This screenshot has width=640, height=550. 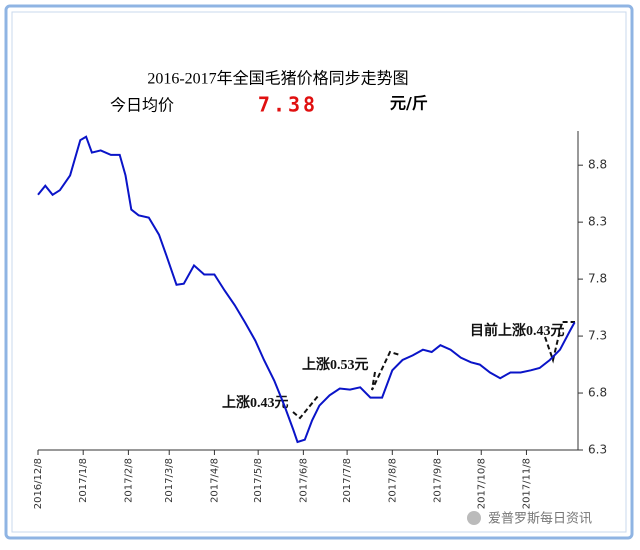 I want to click on annotation: 上涨0.43元, so click(x=255, y=403).